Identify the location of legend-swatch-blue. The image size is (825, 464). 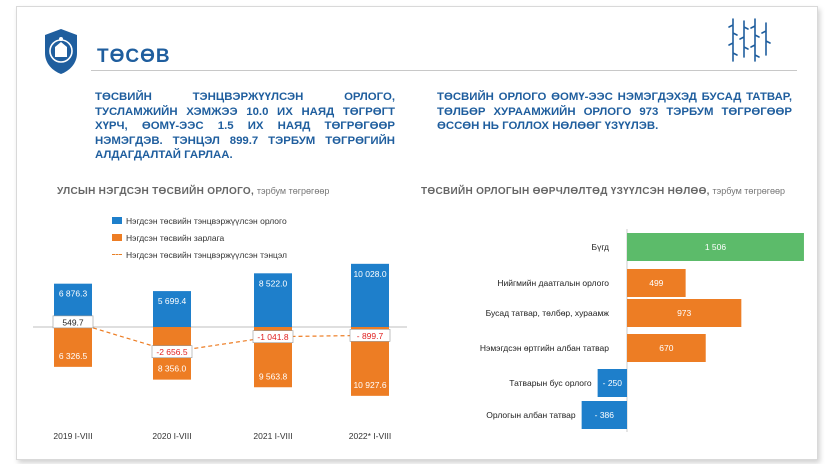
(117, 220).